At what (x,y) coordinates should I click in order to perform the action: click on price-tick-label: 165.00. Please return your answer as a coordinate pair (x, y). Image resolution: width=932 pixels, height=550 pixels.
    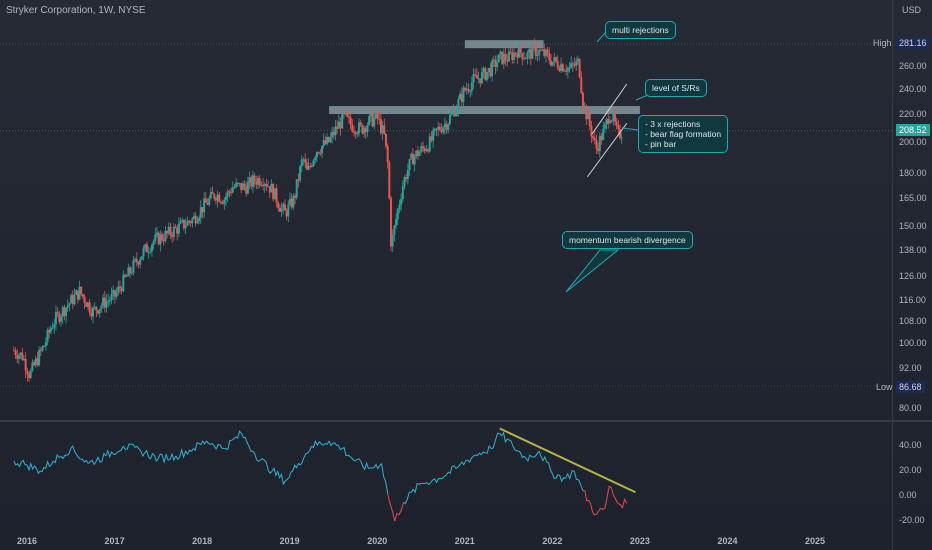
    Looking at the image, I should click on (913, 197).